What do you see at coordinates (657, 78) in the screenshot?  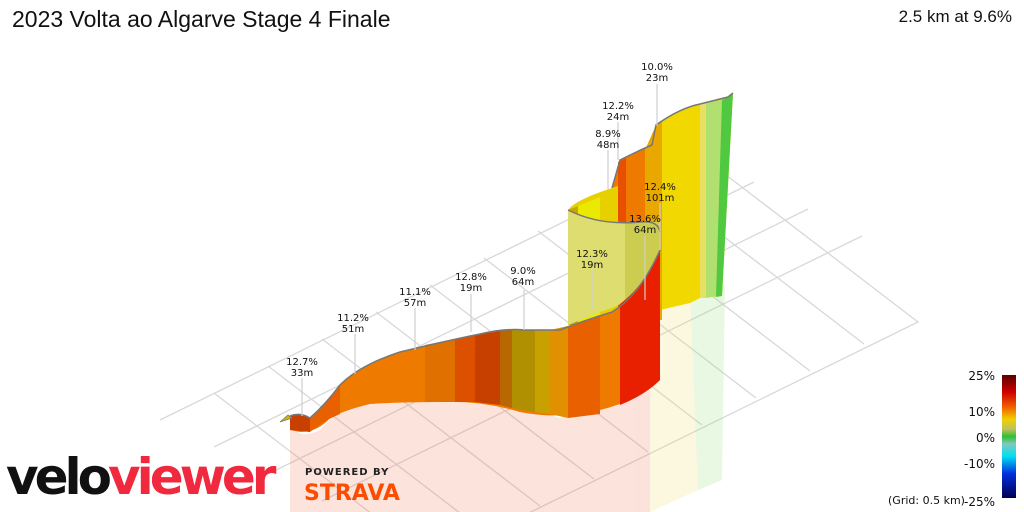 I see `annotation-length: 23m` at bounding box center [657, 78].